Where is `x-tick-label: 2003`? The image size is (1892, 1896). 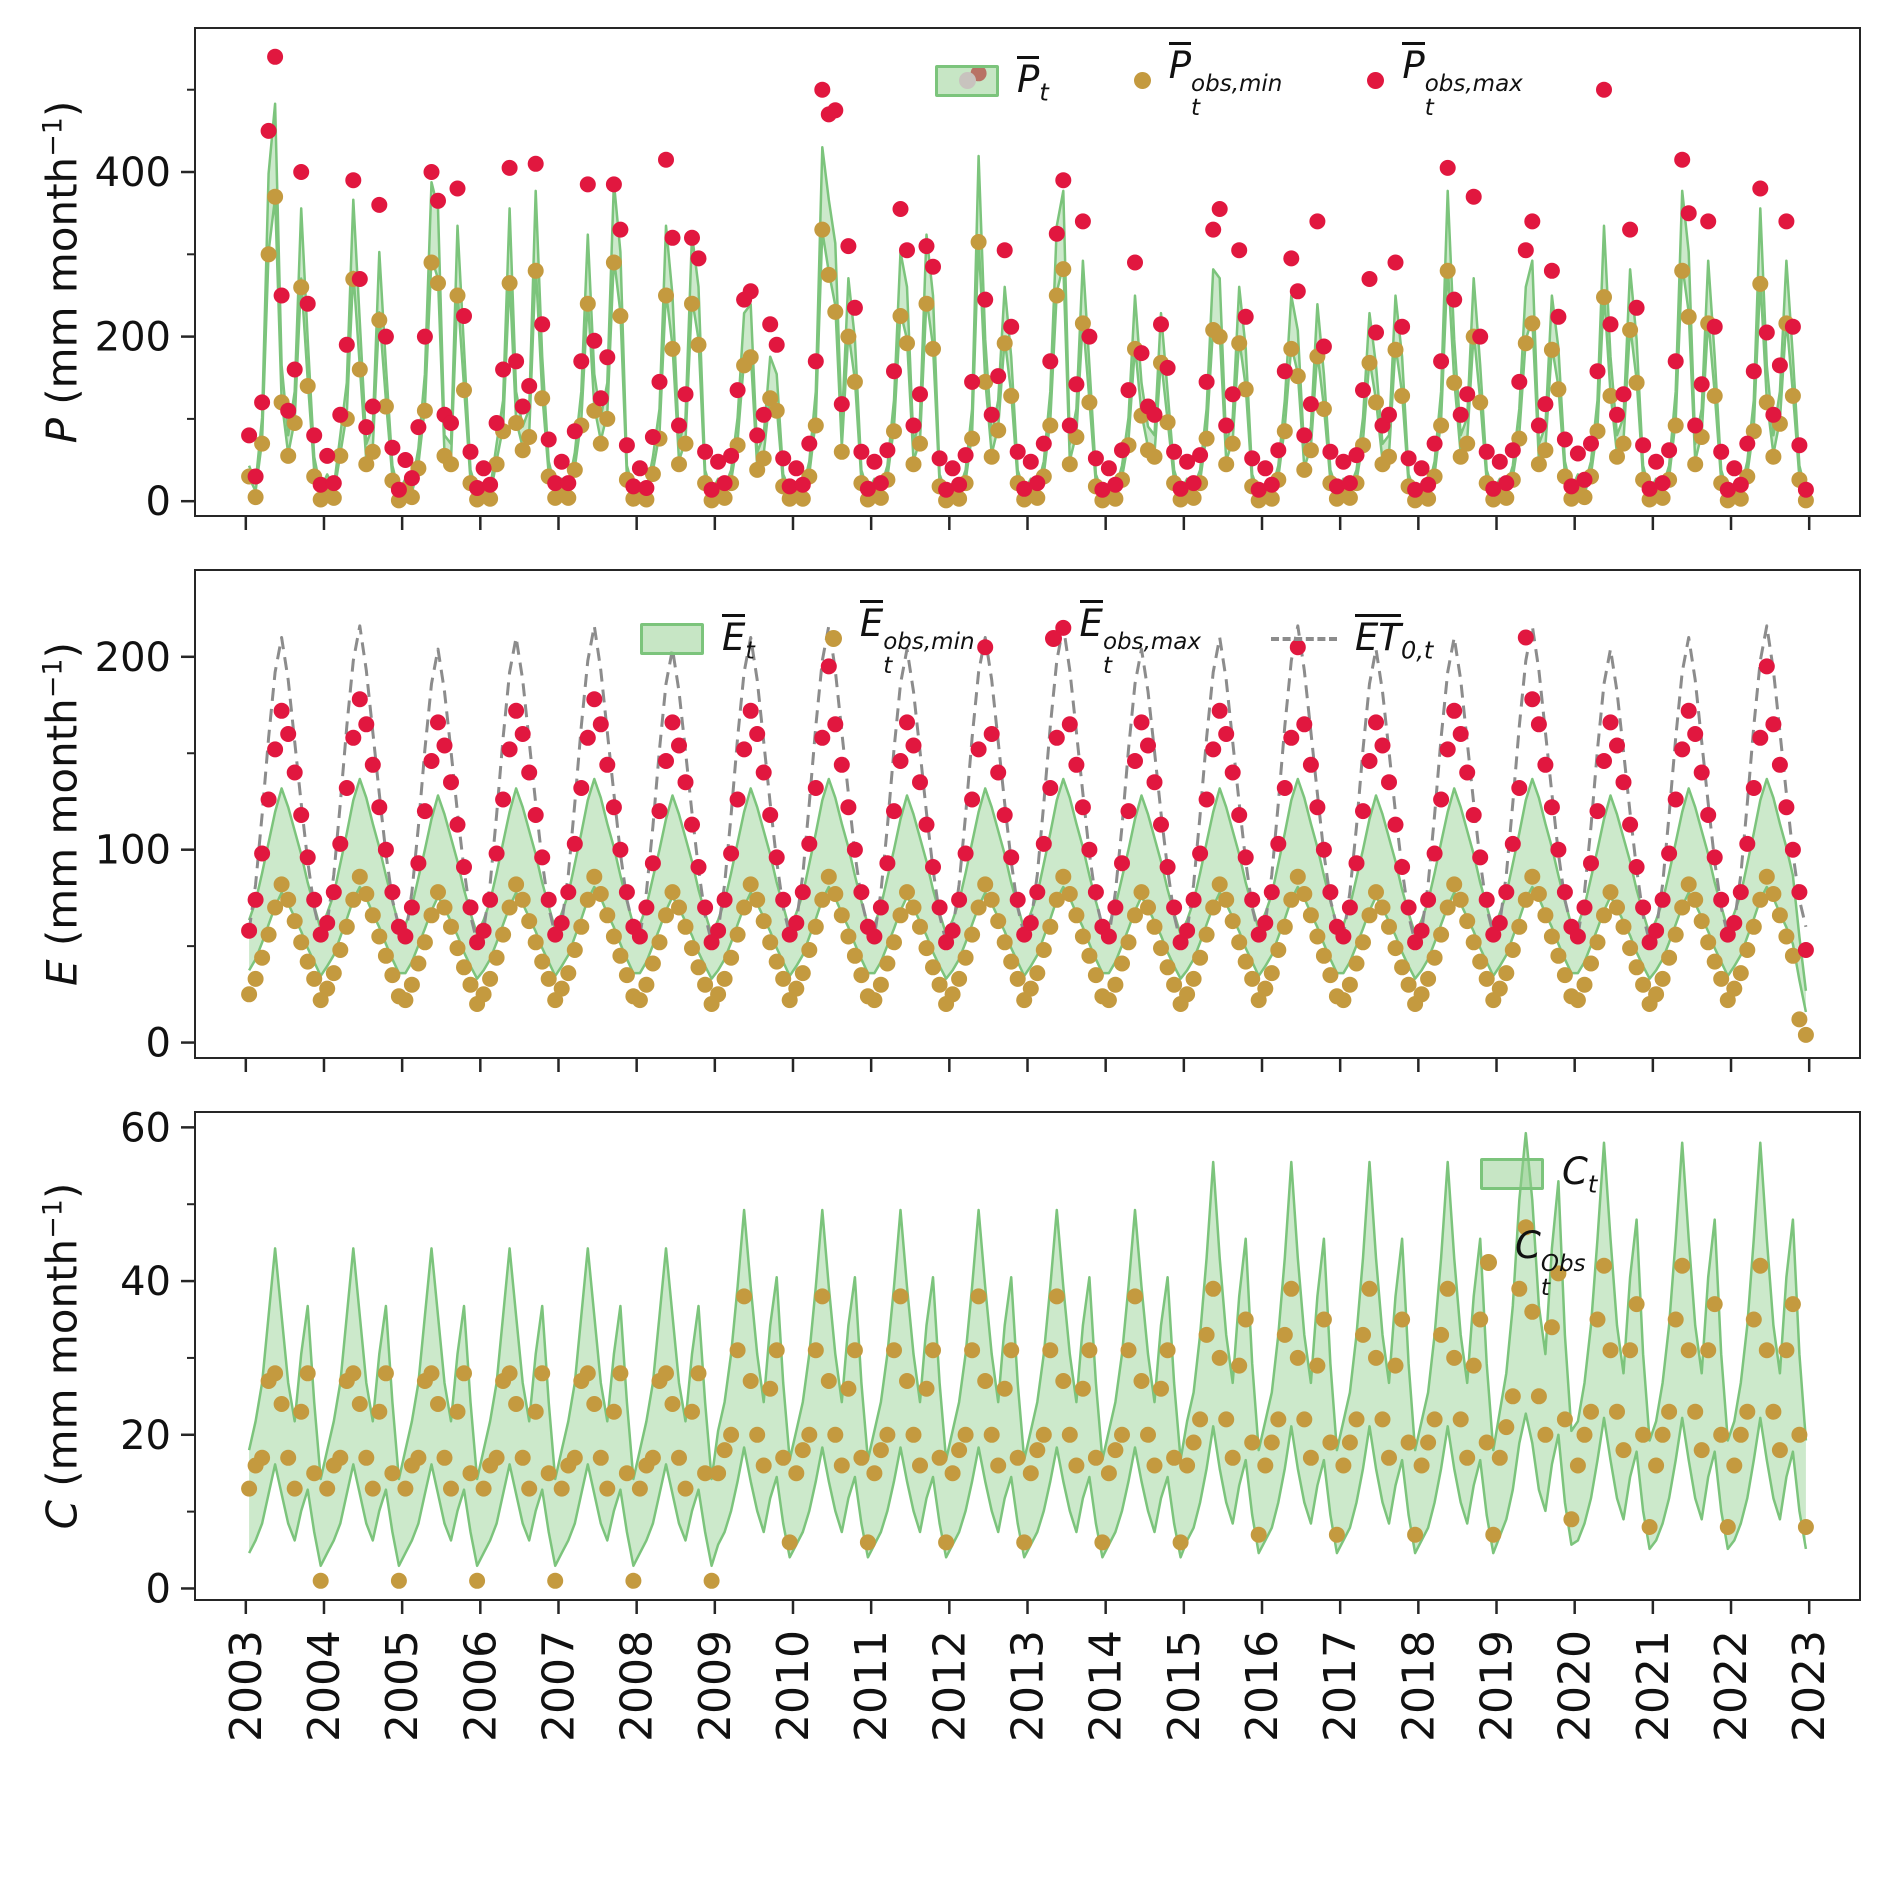 x-tick-label: 2003 is located at coordinates (246, 1686).